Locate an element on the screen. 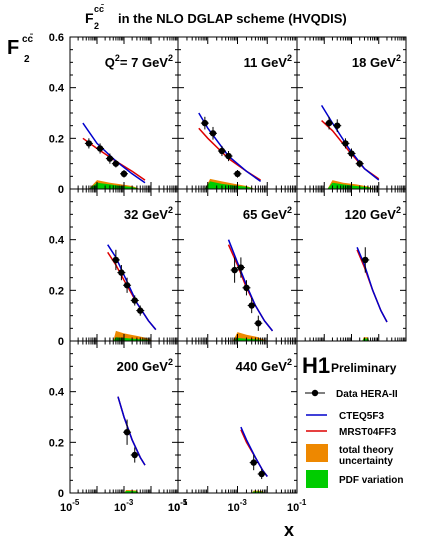  svg-text: F is located at coordinates (89, 18).